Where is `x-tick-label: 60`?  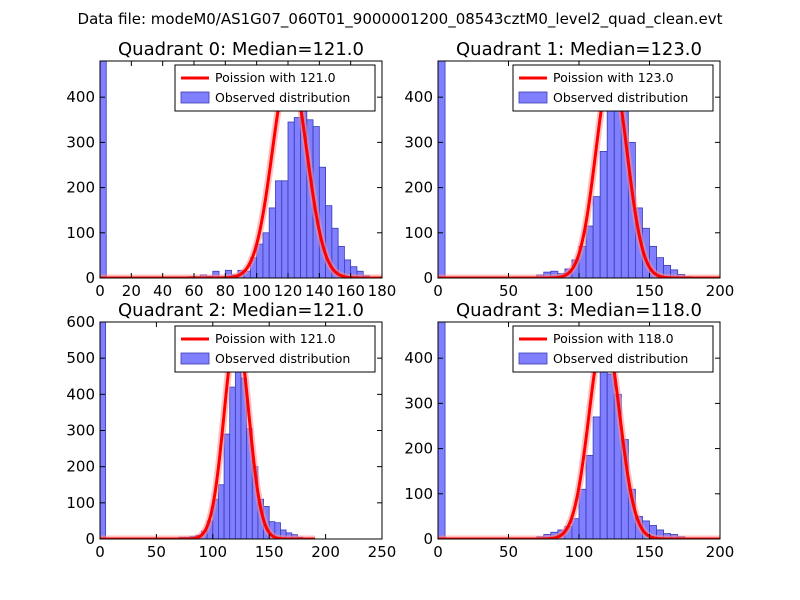 x-tick-label: 60 is located at coordinates (193, 291).